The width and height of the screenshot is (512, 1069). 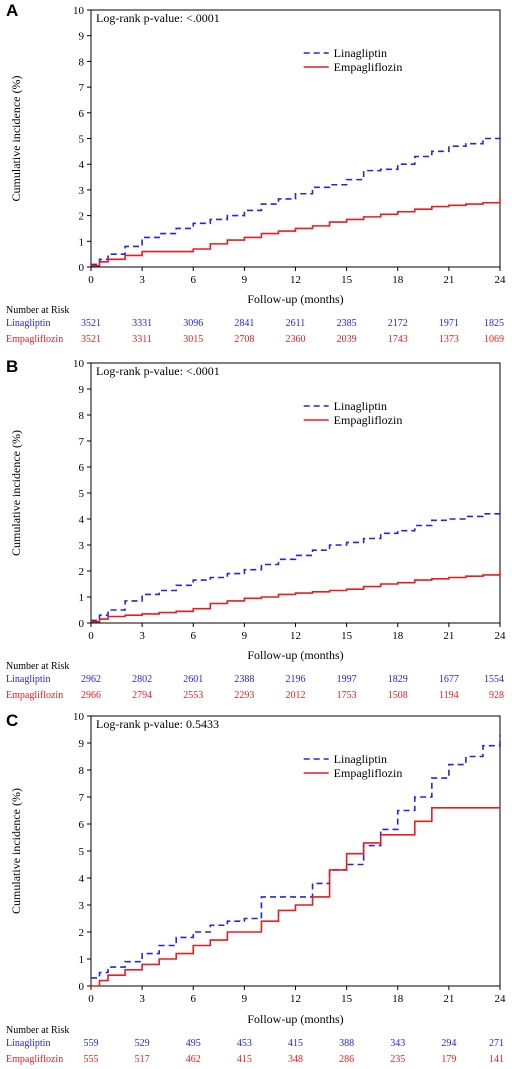 What do you see at coordinates (346, 1059) in the screenshot?
I see `risk-cell: 286` at bounding box center [346, 1059].